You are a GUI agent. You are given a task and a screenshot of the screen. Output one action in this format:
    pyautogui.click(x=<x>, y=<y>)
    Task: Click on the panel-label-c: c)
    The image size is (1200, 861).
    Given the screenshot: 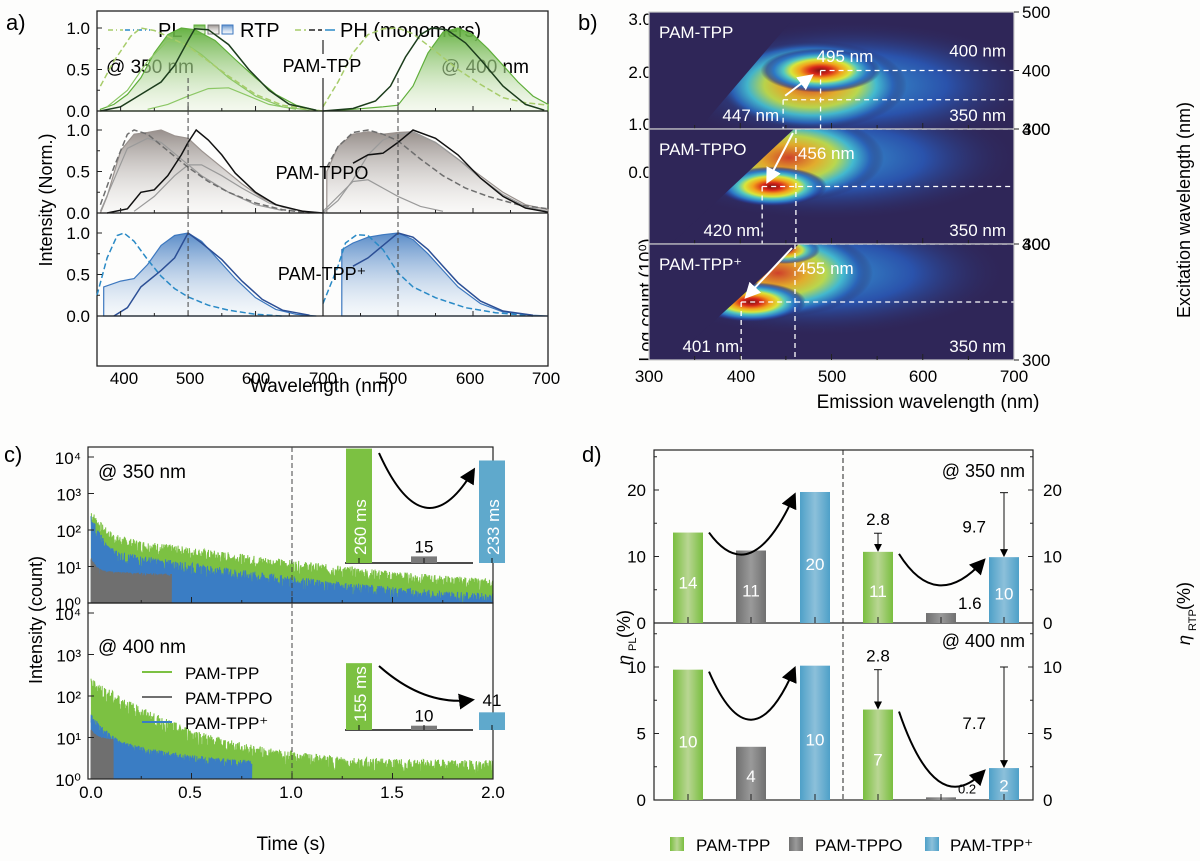 What is the action you would take?
    pyautogui.click(x=13, y=454)
    